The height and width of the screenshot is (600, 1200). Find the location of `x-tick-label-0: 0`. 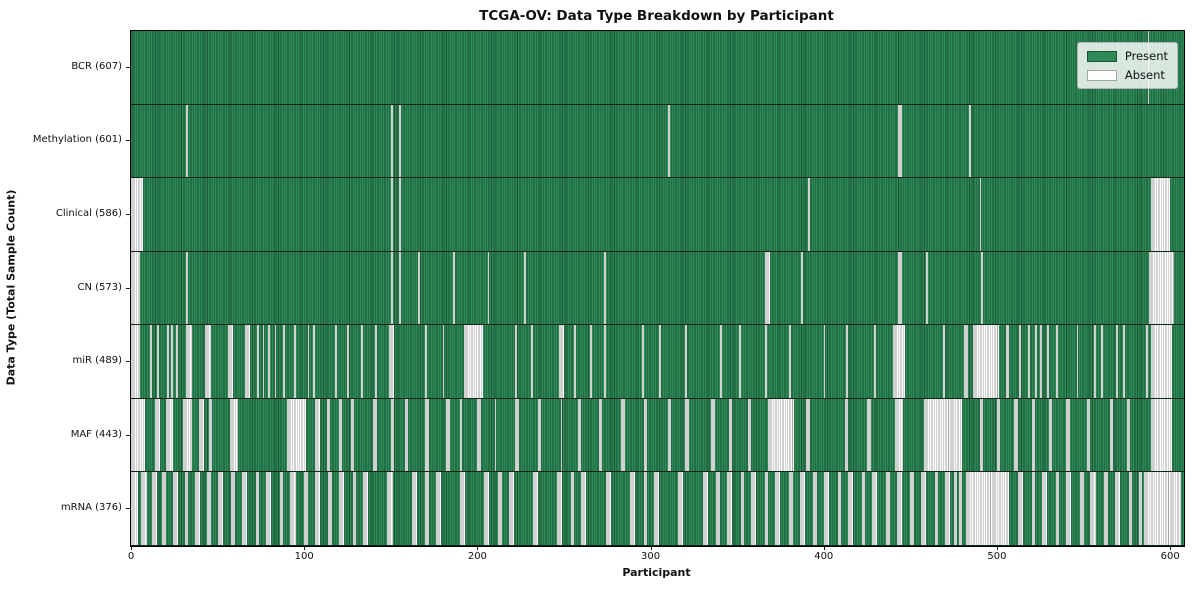

x-tick-label-0: 0 is located at coordinates (131, 556).